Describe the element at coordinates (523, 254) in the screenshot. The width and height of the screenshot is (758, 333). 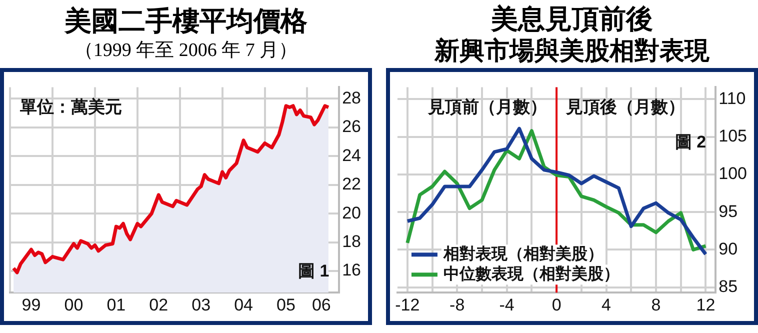
I see `legend-label: 相對表現（相對美股）` at that location.